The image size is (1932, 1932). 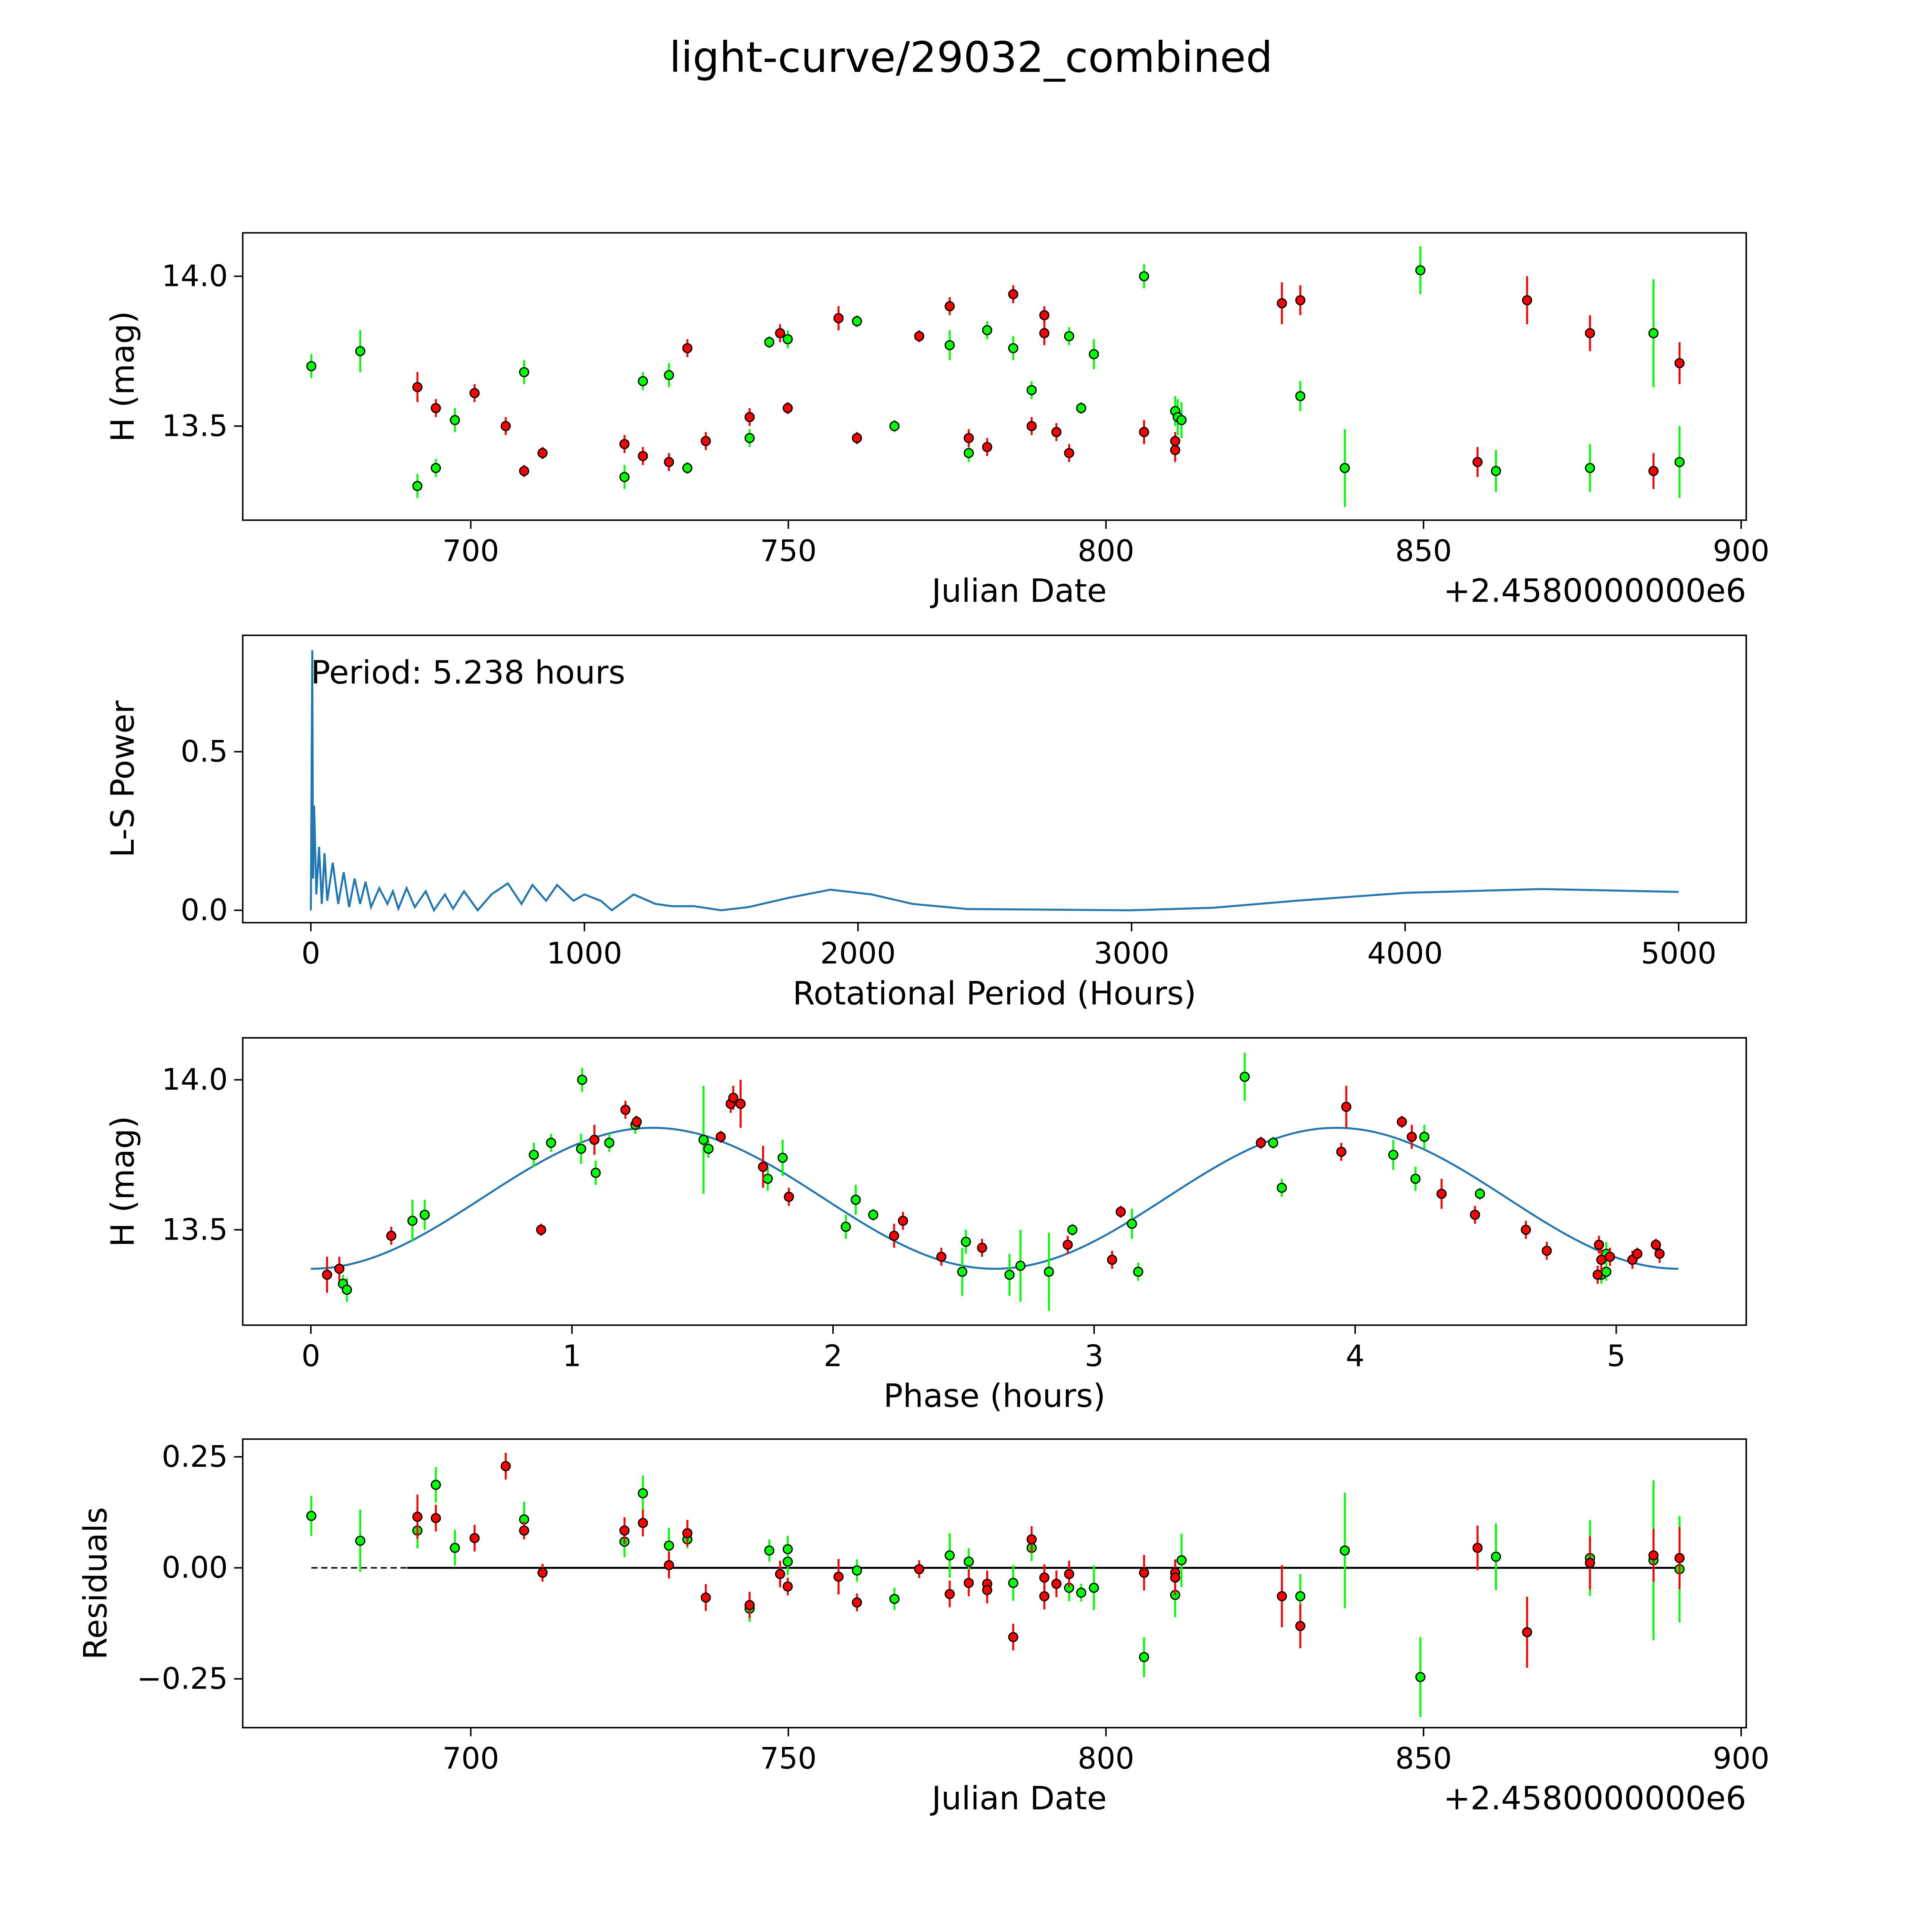 What do you see at coordinates (95, 1584) in the screenshot?
I see `y-axis-label: Residuals` at bounding box center [95, 1584].